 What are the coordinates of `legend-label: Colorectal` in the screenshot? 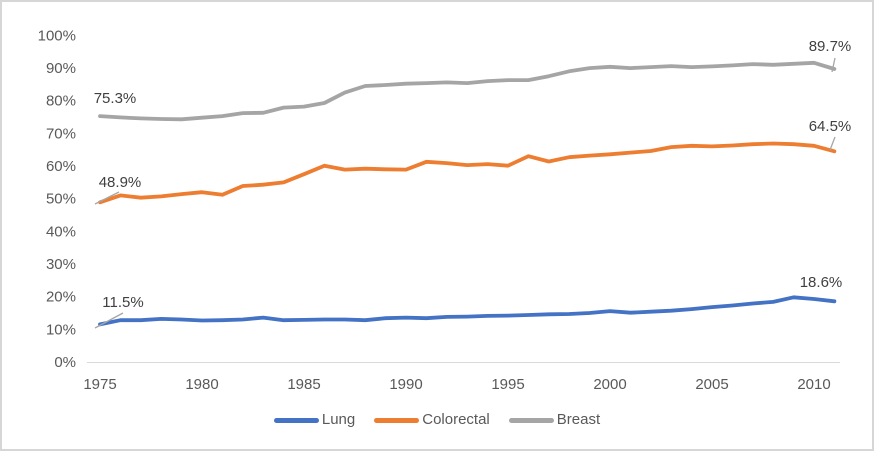 It's located at (456, 419).